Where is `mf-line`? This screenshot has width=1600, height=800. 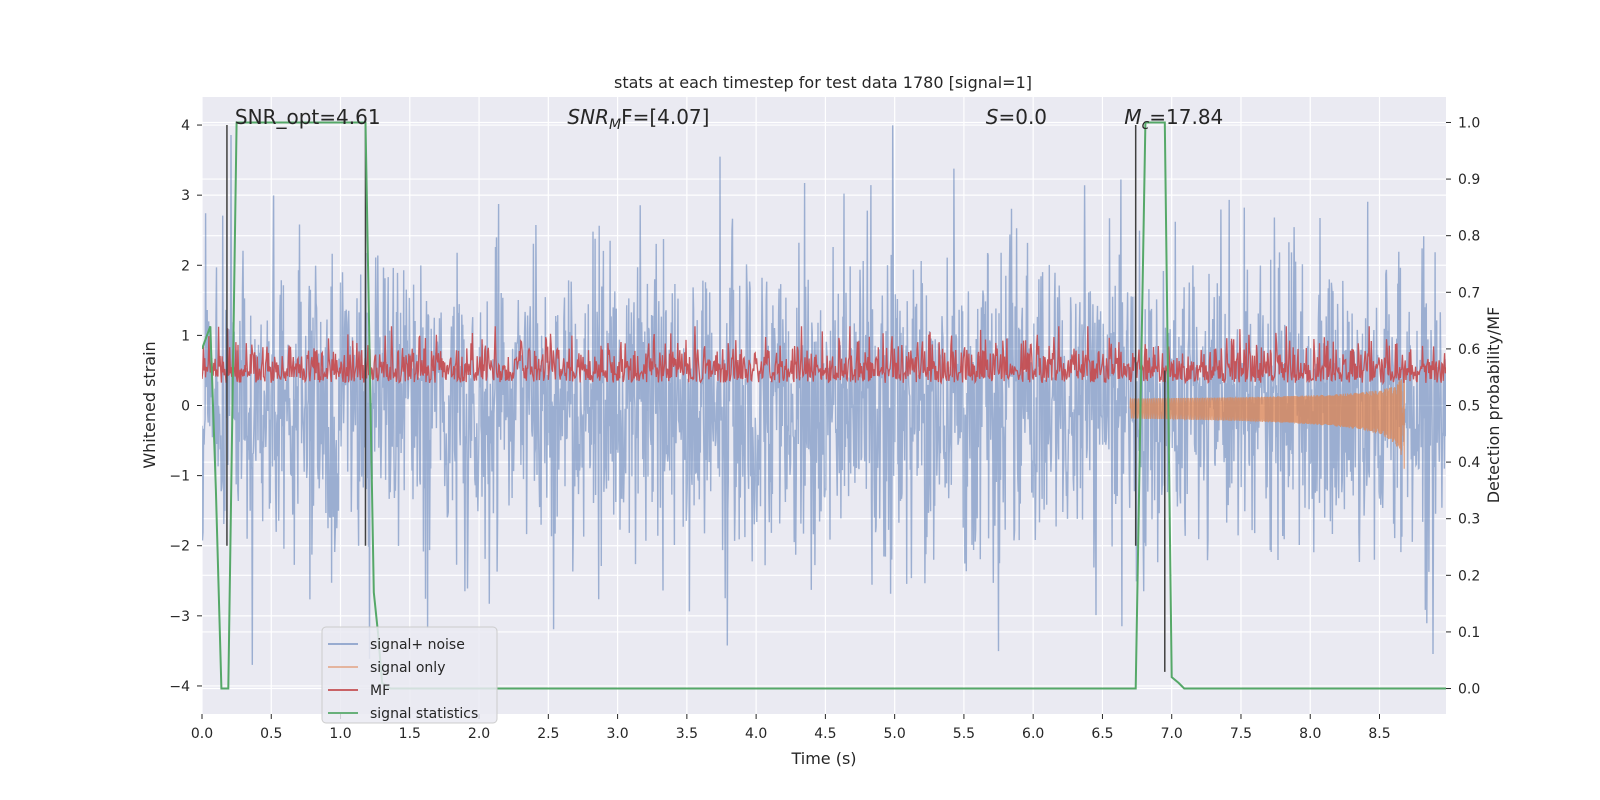 mf-line is located at coordinates (824, 356).